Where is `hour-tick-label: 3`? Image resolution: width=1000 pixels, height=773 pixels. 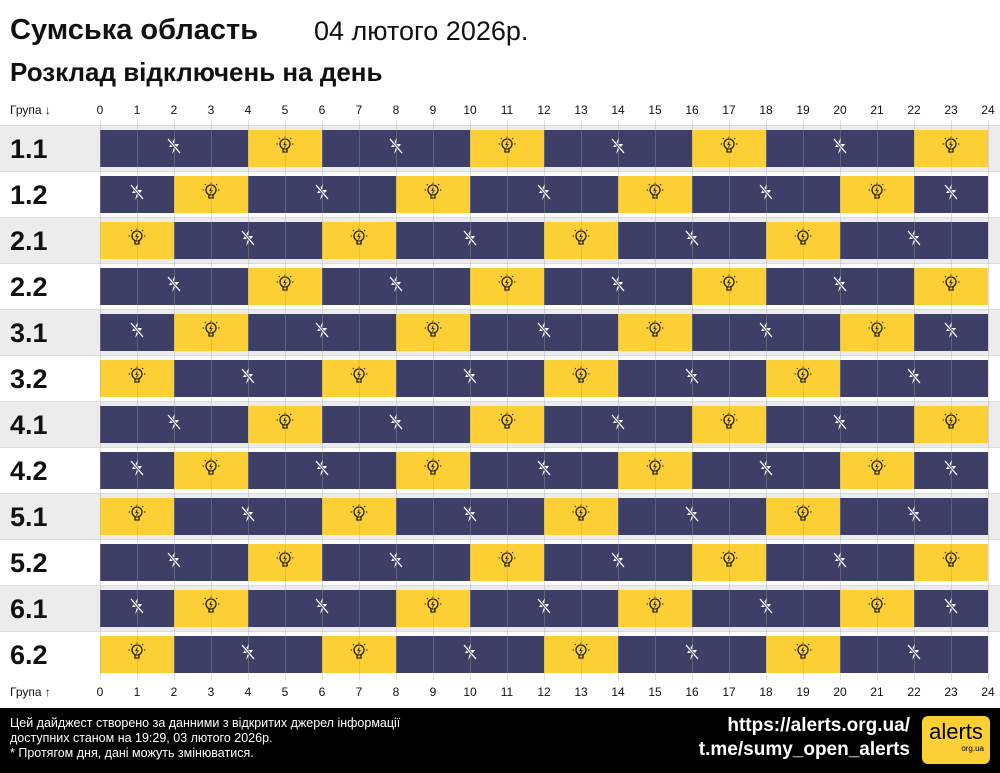 hour-tick-label: 3 is located at coordinates (211, 692).